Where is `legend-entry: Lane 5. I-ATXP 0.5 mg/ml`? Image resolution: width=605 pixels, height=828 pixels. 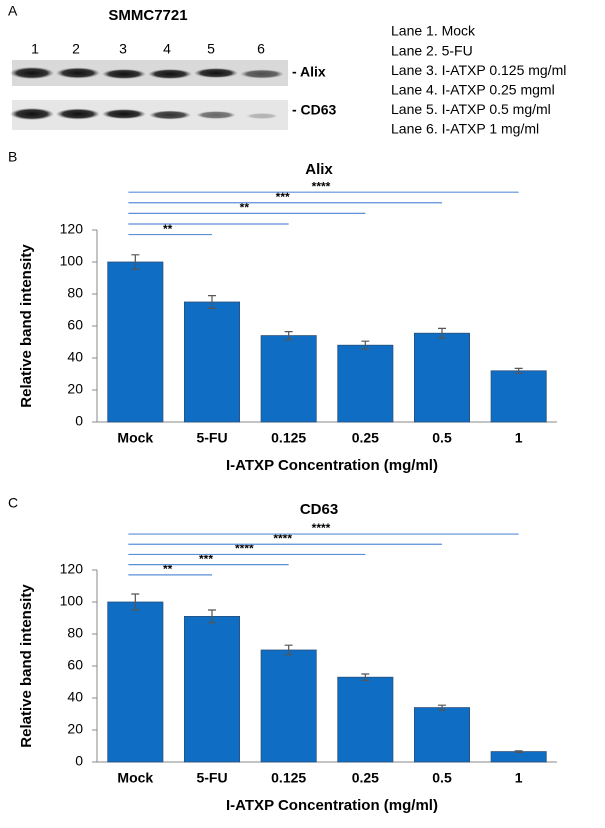
legend-entry: Lane 5. I-ATXP 0.5 mg/ml is located at coordinates (471, 109).